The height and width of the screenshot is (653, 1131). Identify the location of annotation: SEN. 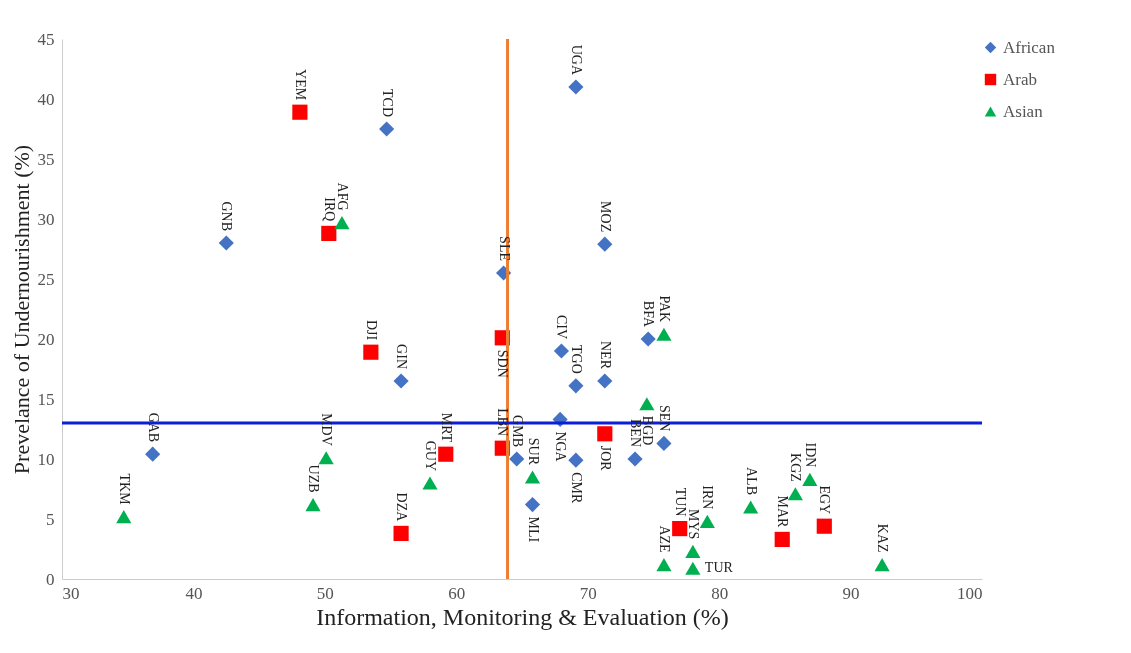
(664, 418).